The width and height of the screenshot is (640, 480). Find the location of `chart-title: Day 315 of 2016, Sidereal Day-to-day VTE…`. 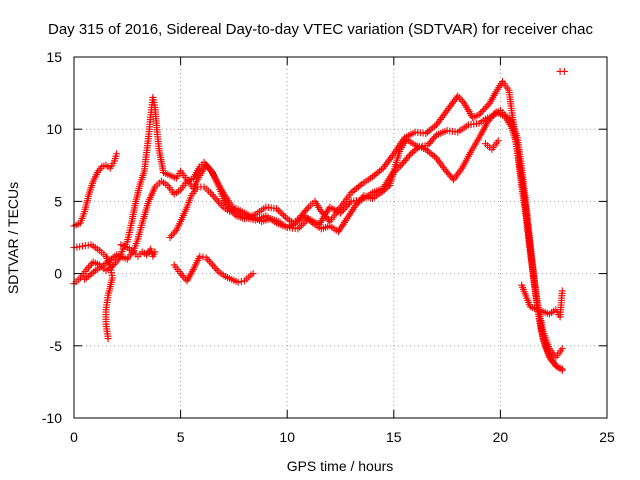

chart-title: Day 315 of 2016, Sidereal Day-to-day VTE… is located at coordinates (320, 29).